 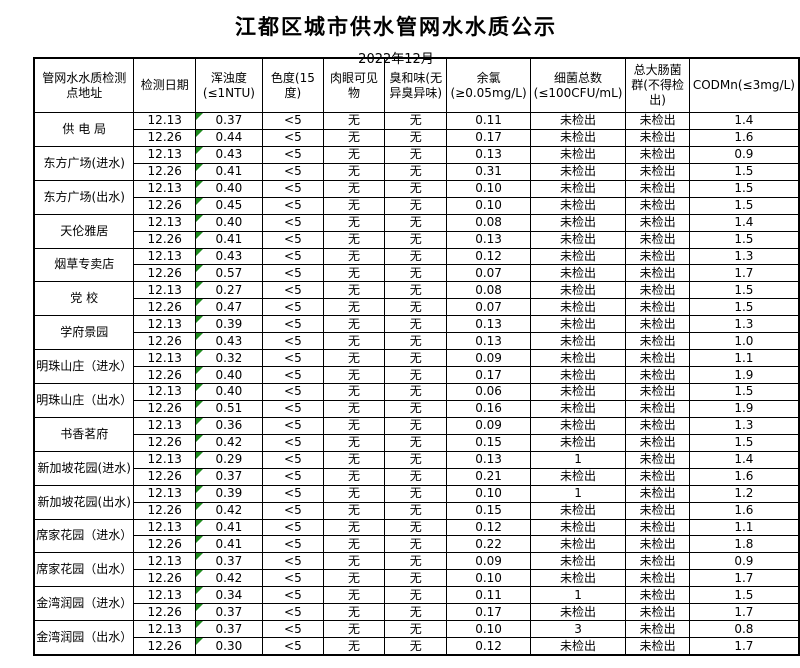 What do you see at coordinates (229, 222) in the screenshot?
I see `turbidity-cell: 0.40` at bounding box center [229, 222].